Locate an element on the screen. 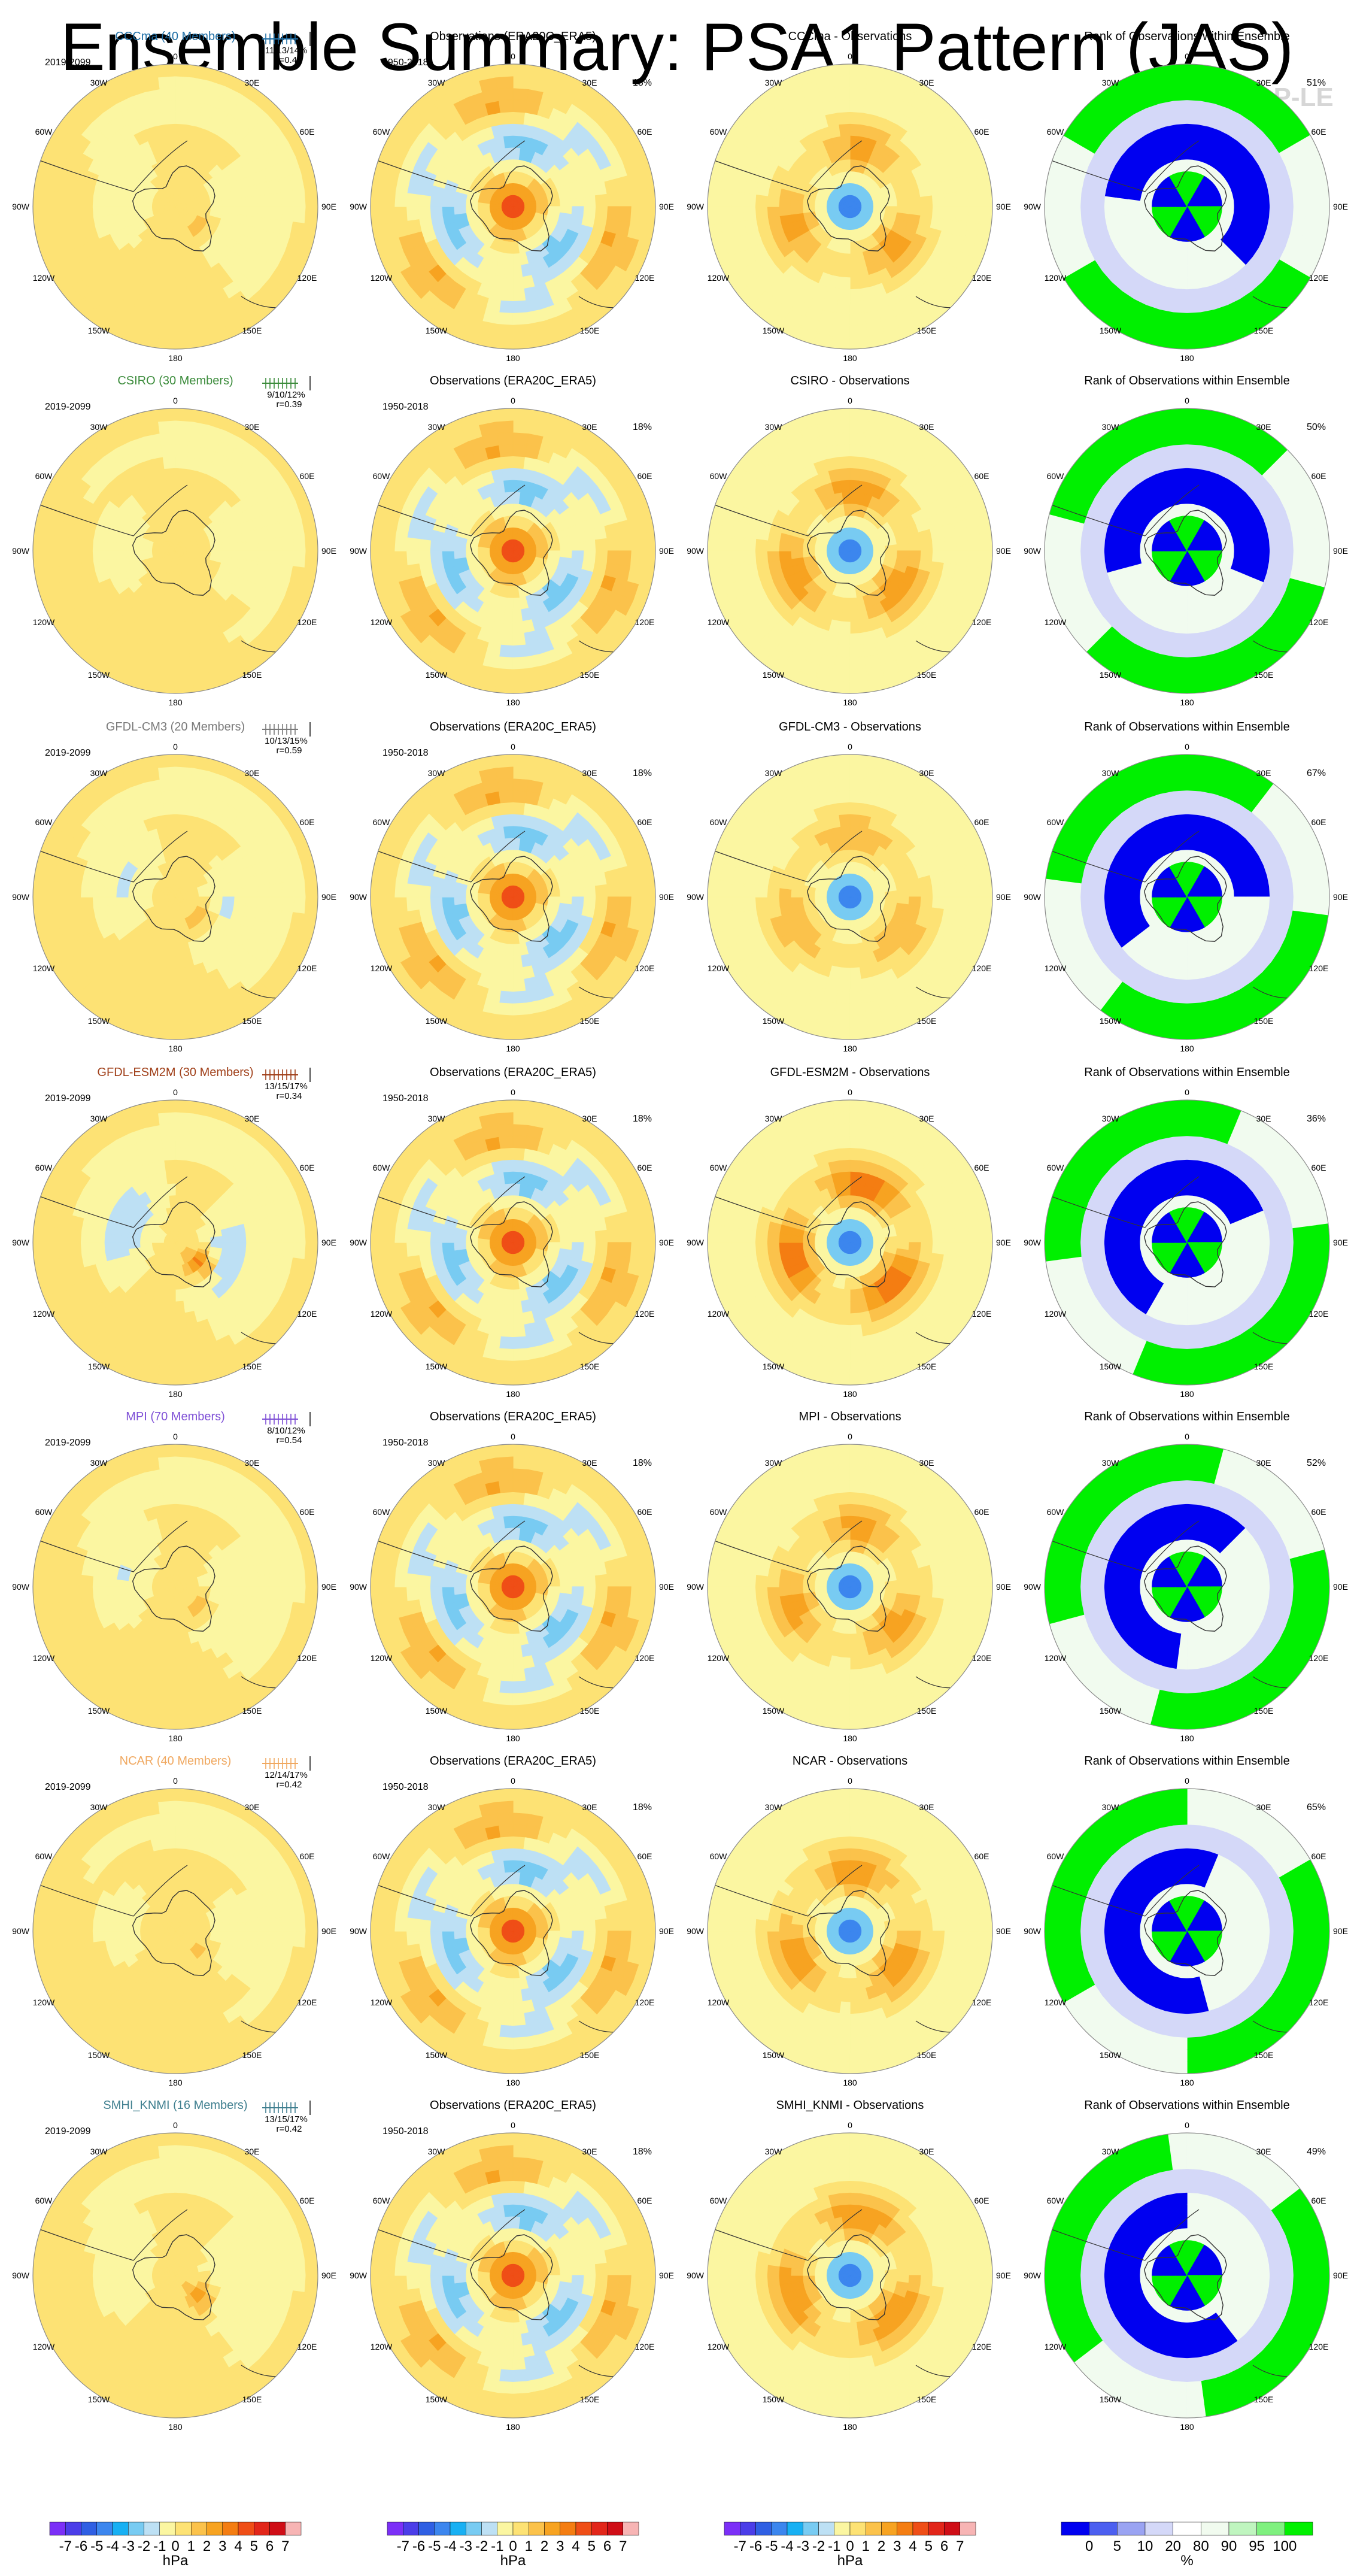 The width and height of the screenshot is (1354, 2576). row3-col1-lon-upper_left: 30W is located at coordinates (99, 773).